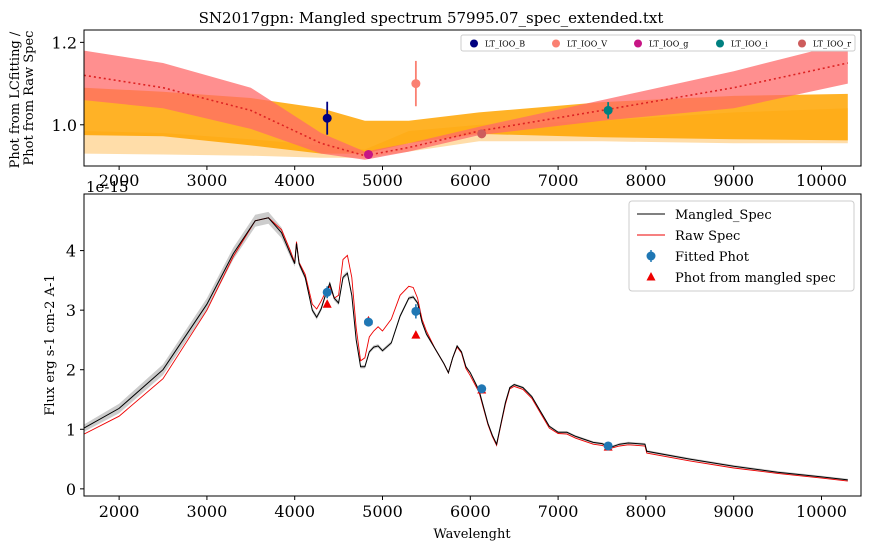  What do you see at coordinates (608, 110) in the screenshot?
I see `top-point-LT_IOO_i` at bounding box center [608, 110].